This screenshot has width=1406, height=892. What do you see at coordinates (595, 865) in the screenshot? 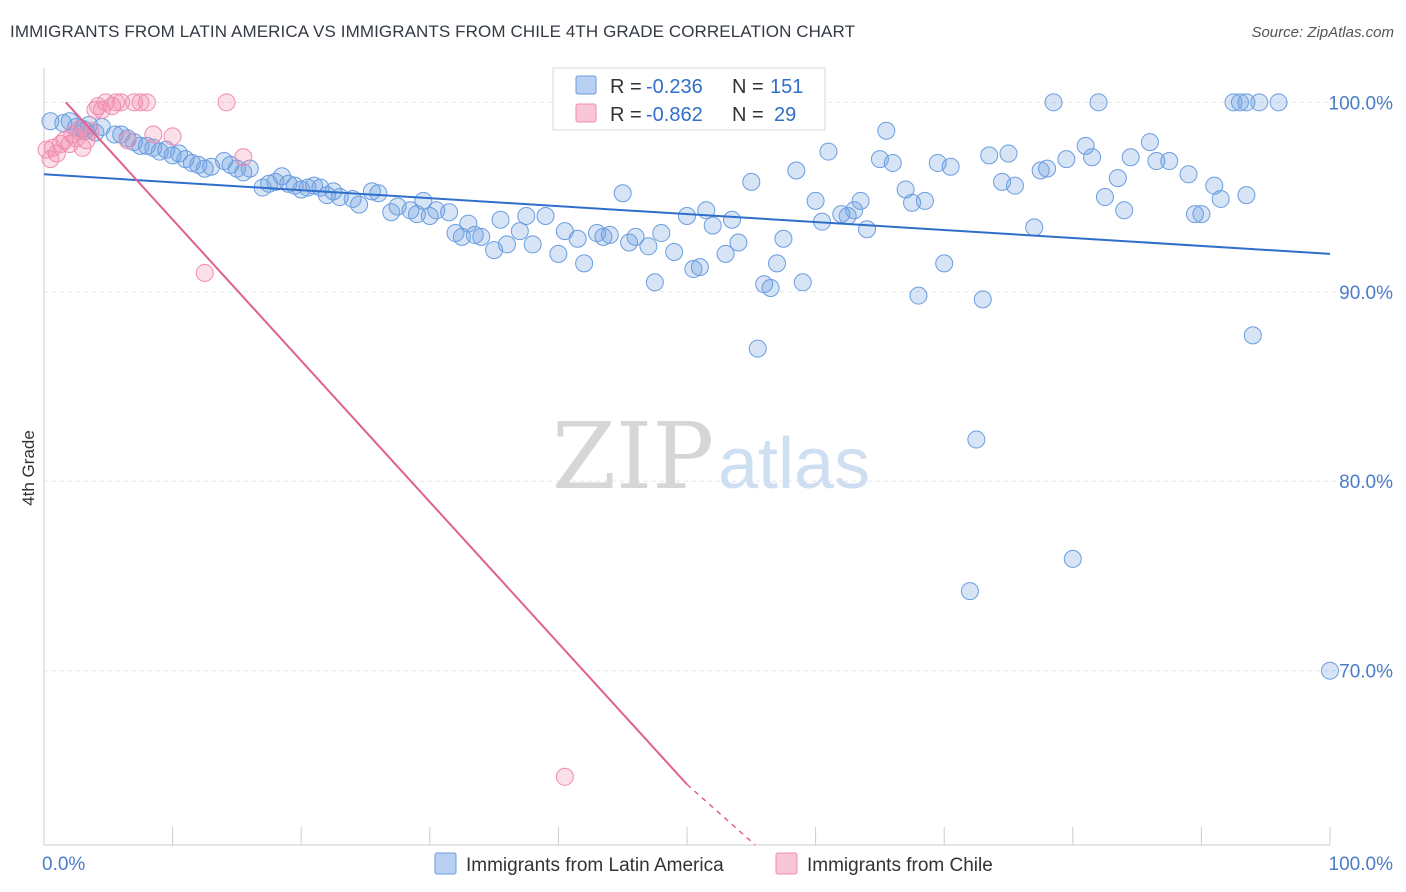
I see `legend-label-latin-america: Immigrants from Latin America` at bounding box center [595, 865].